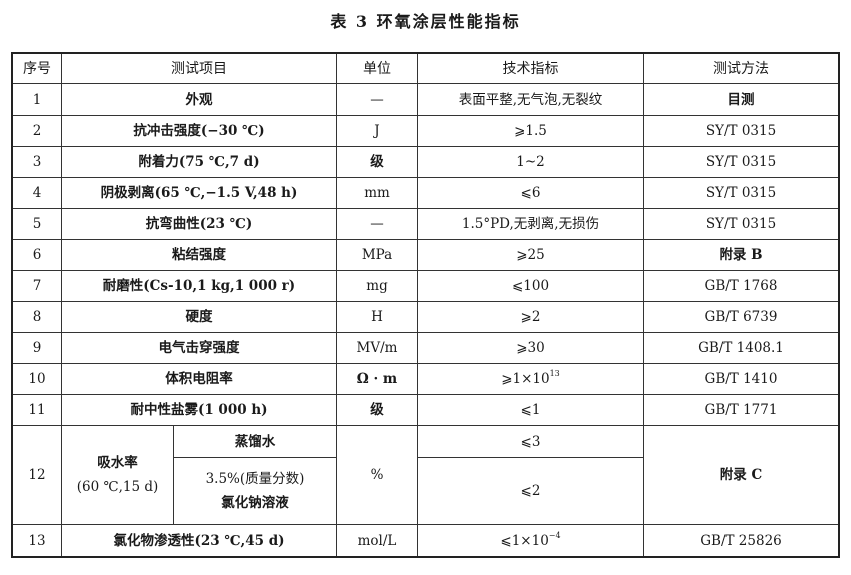 This screenshot has height=575, width=851. Describe the element at coordinates (377, 255) in the screenshot. I see `row-unit: MPa` at that location.